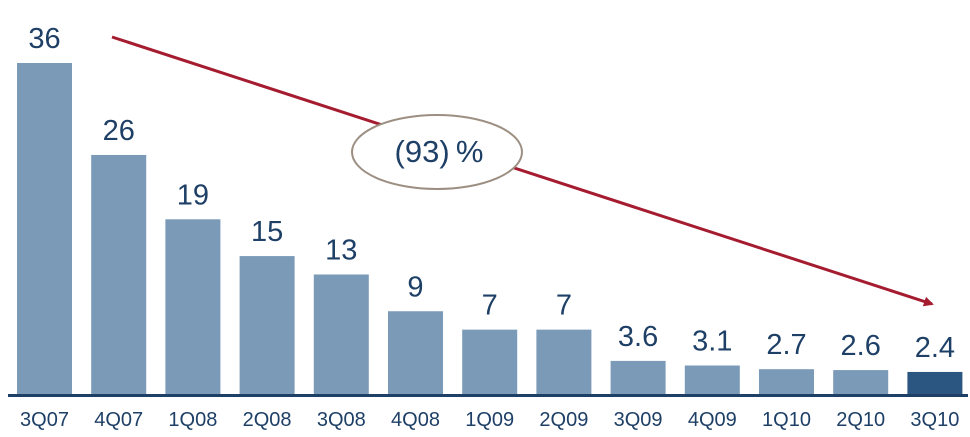 The image size is (970, 437). I want to click on tick-label-2Q10: 2Q10, so click(860, 420).